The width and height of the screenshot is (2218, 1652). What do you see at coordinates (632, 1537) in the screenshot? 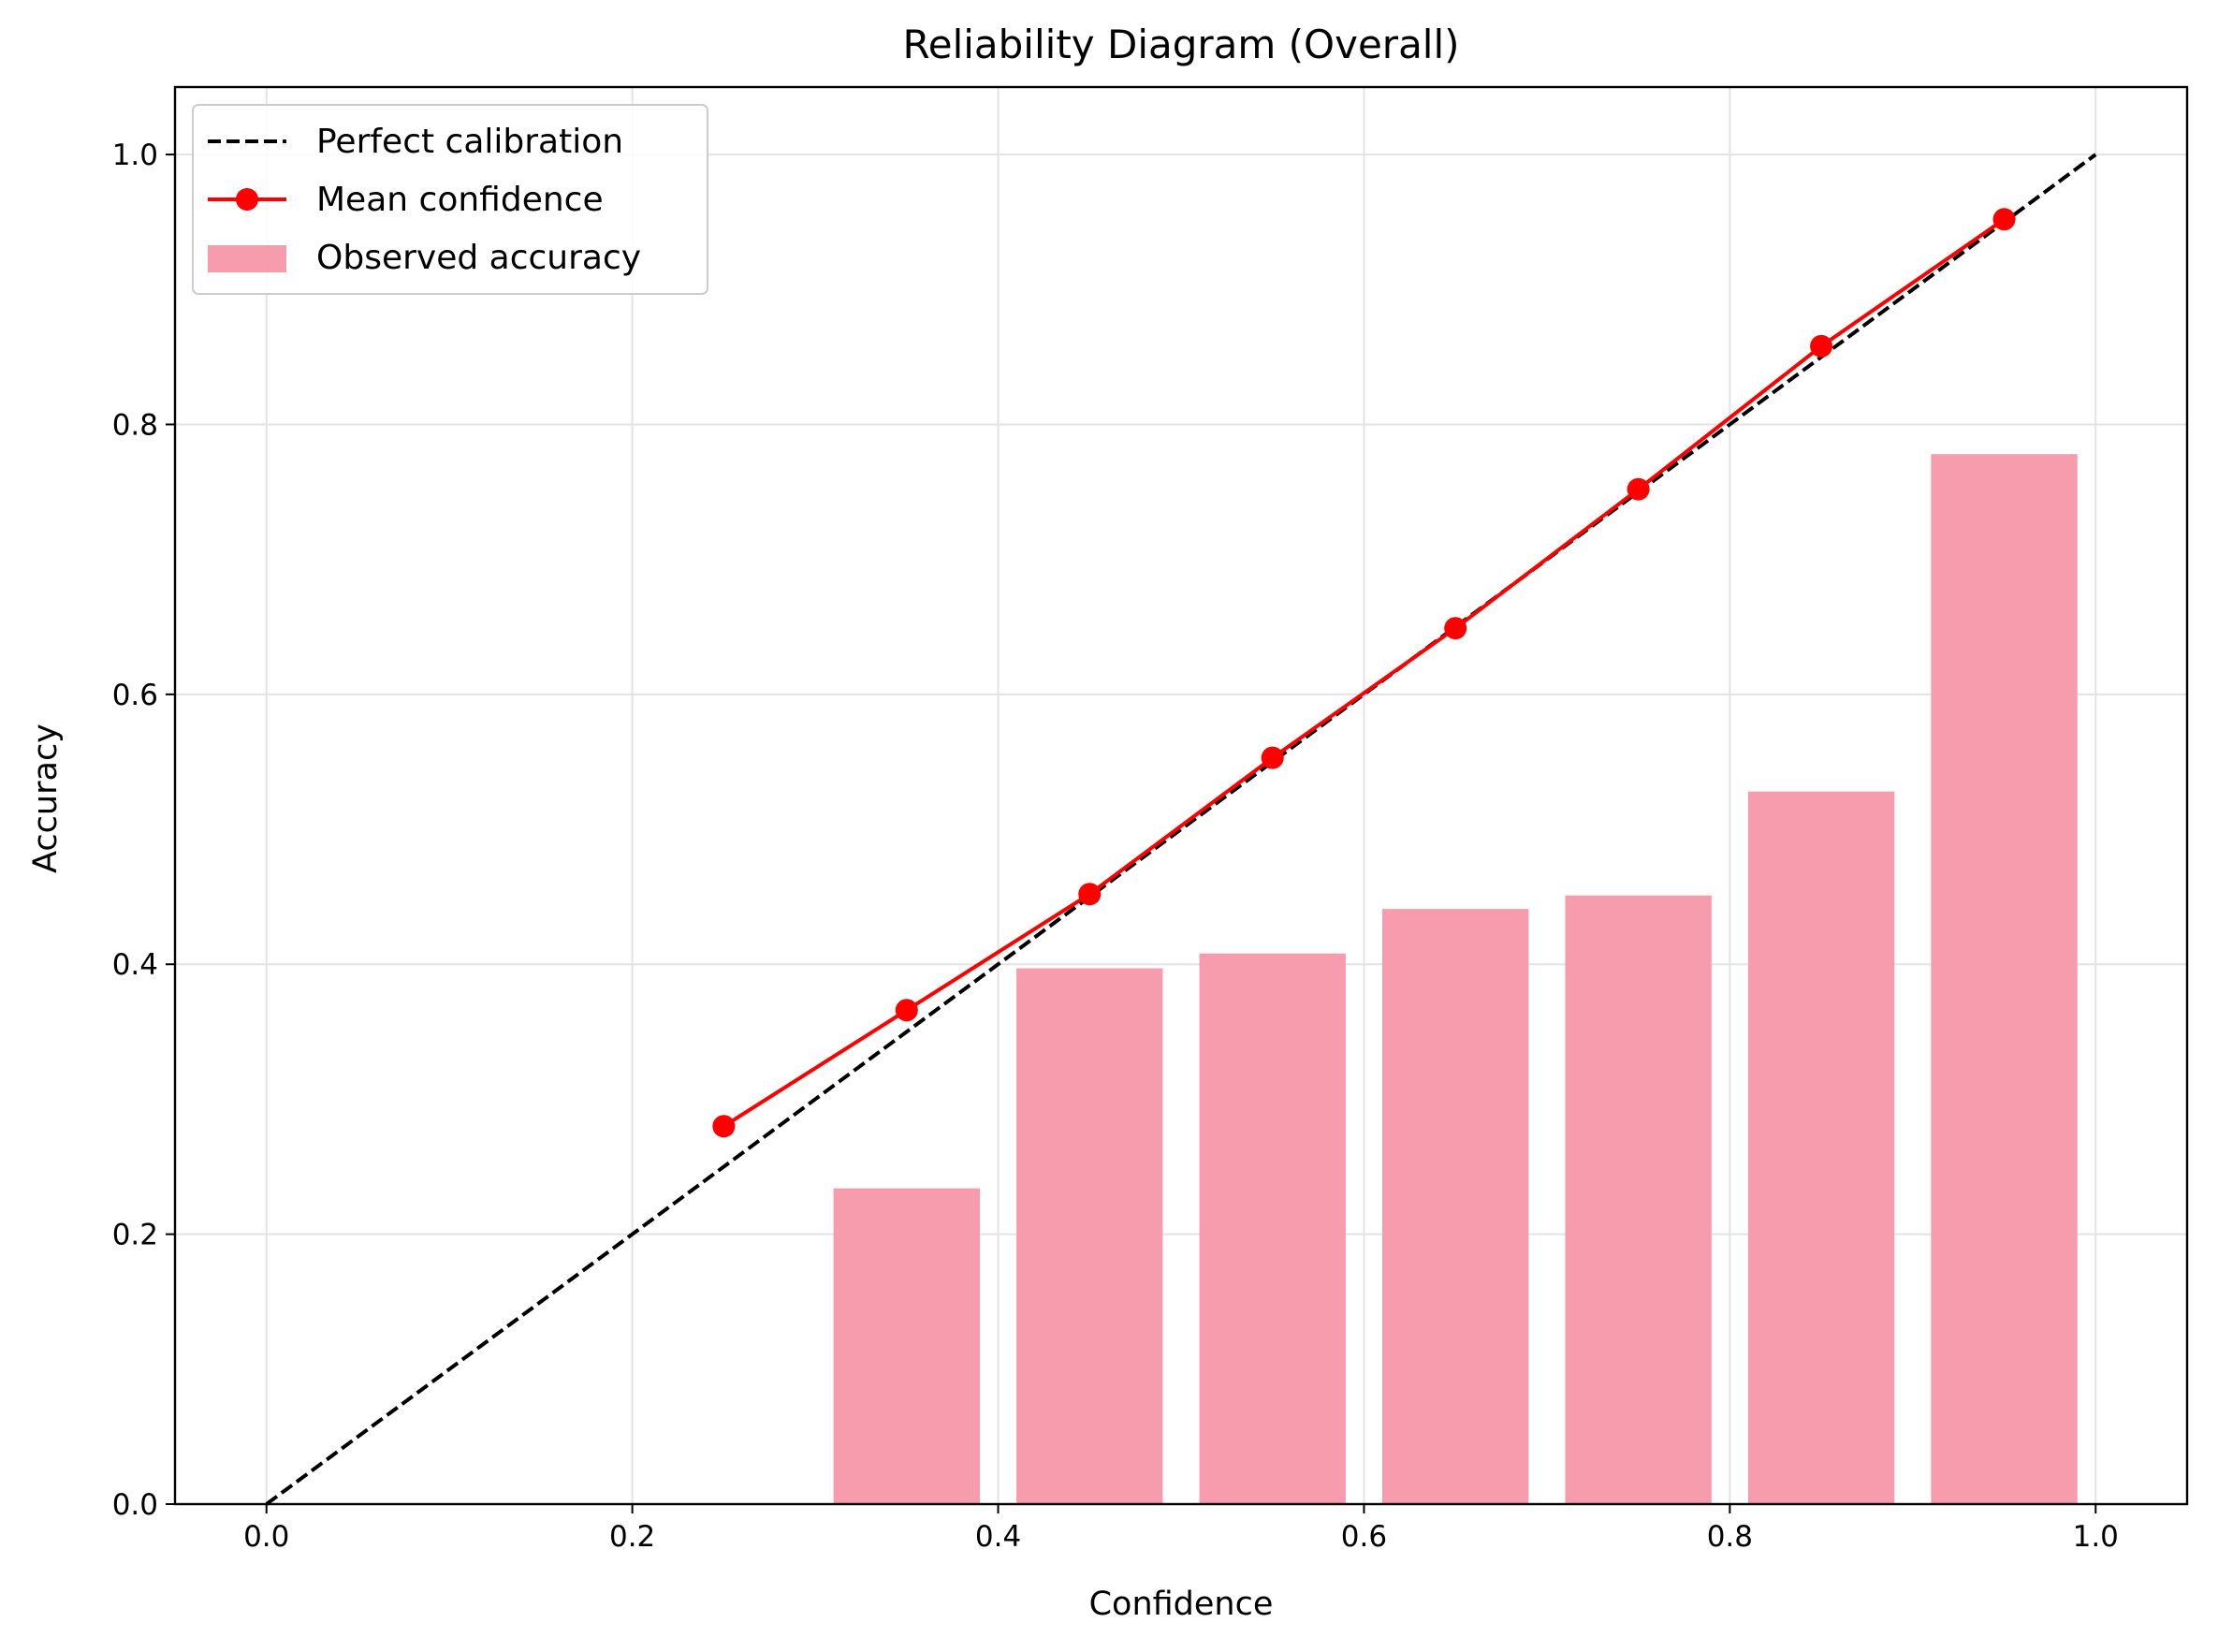
I see `x-tick-label: 0.2` at bounding box center [632, 1537].